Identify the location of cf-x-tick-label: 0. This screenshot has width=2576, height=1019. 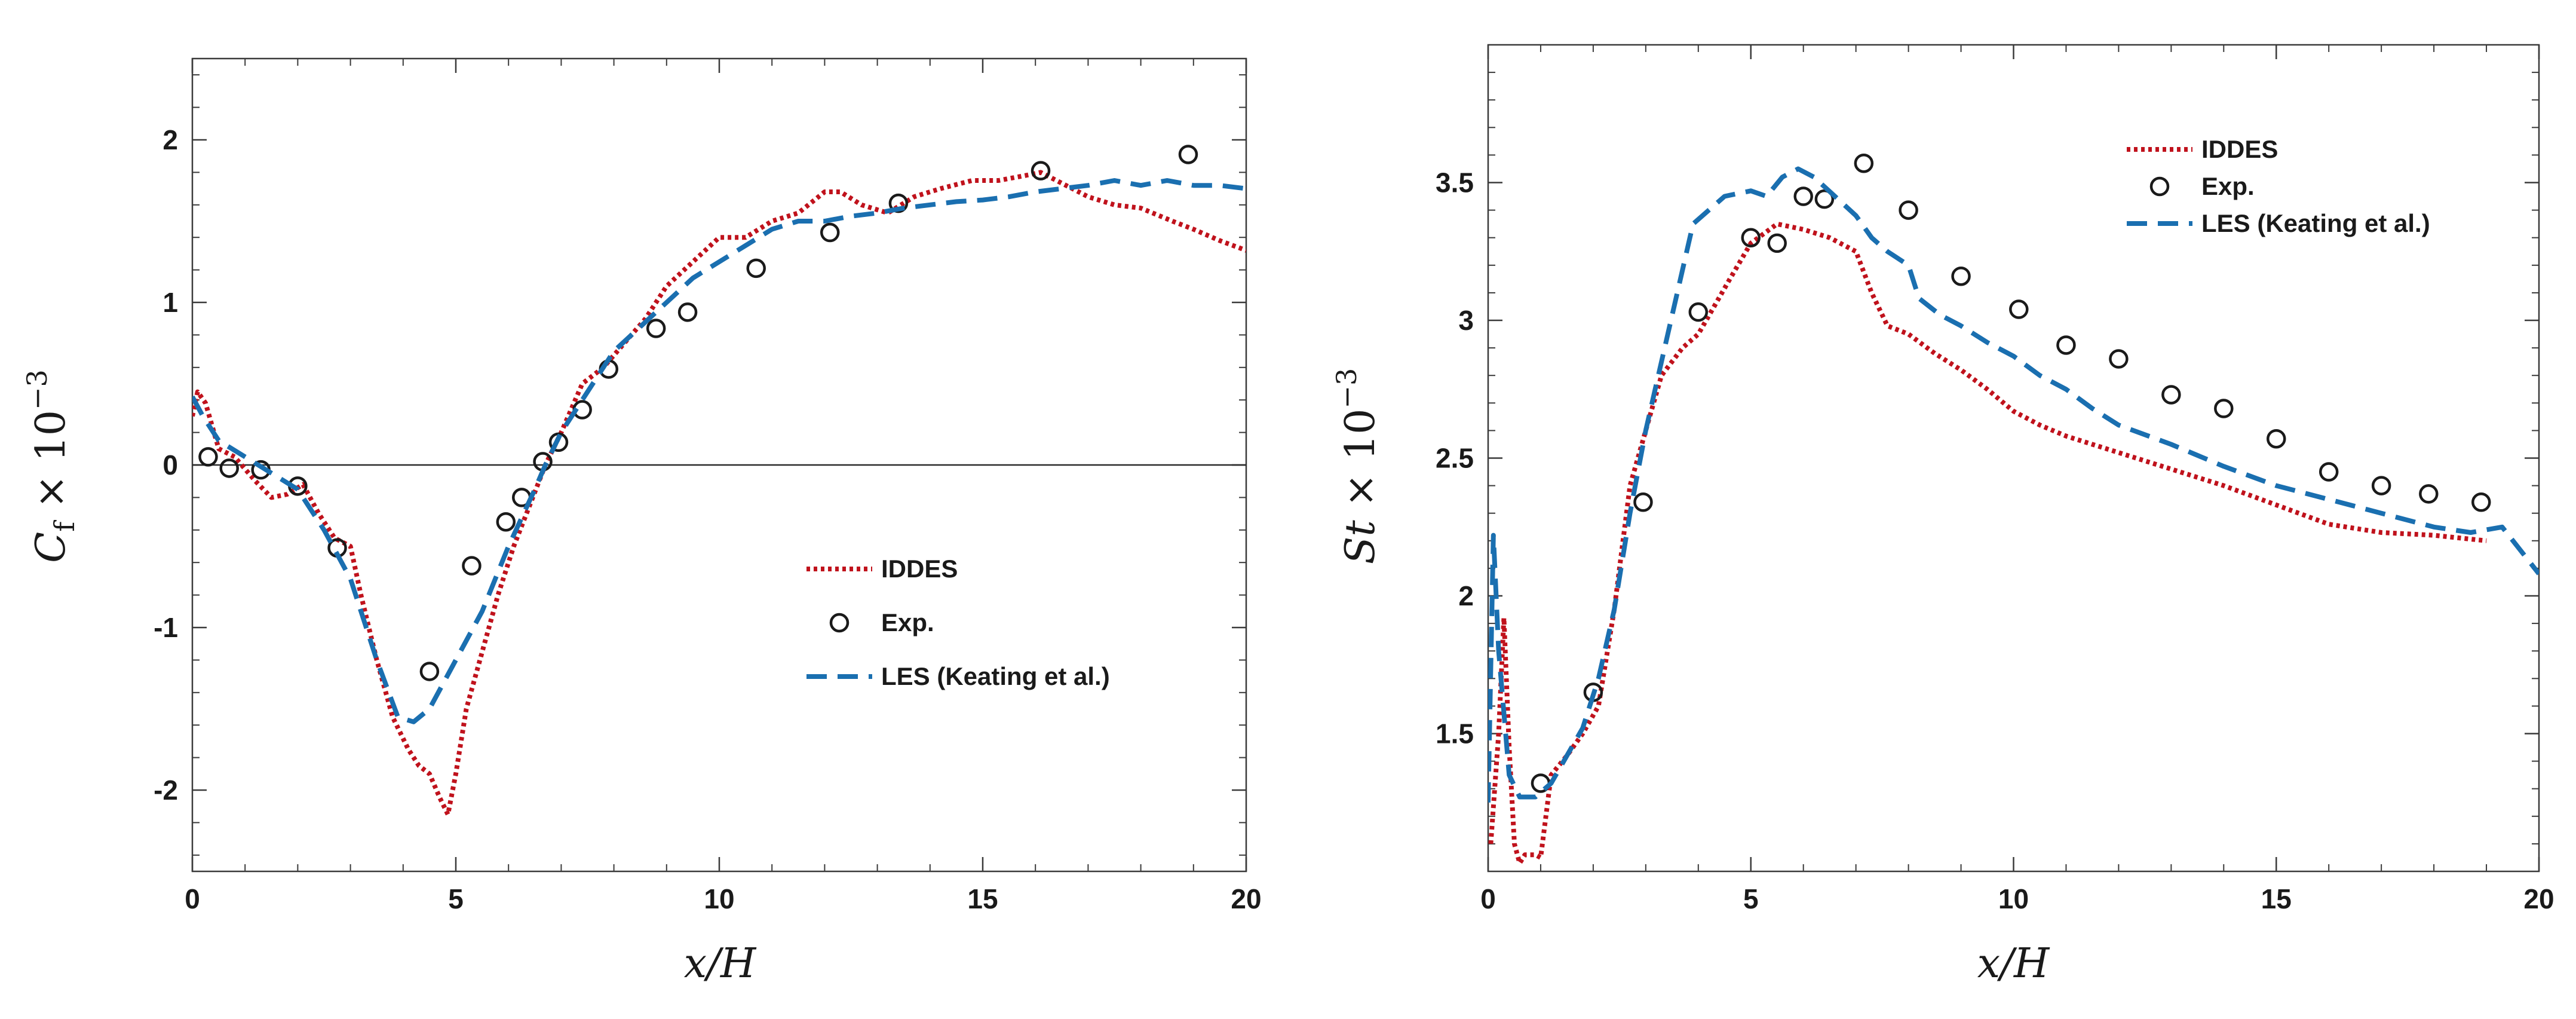
(192, 898).